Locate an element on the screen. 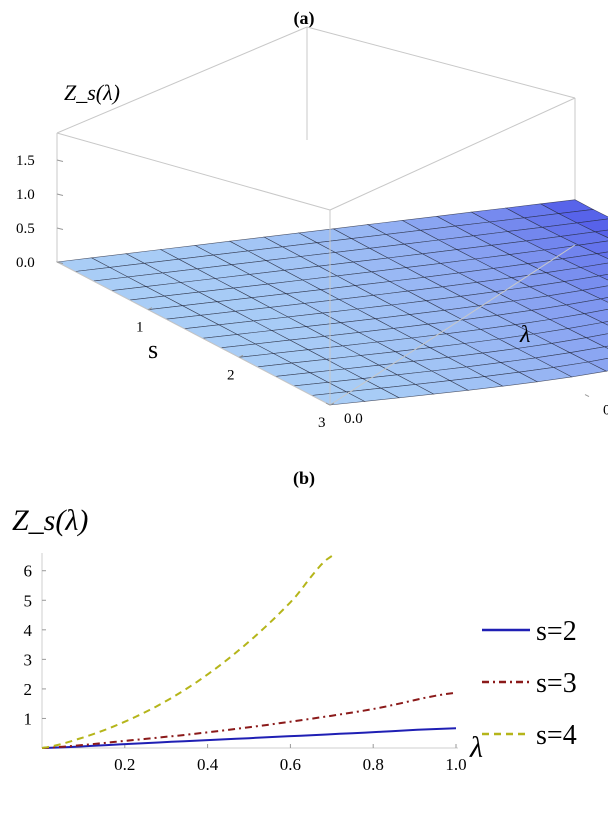  box-edge-top-back-right is located at coordinates (441, 62).